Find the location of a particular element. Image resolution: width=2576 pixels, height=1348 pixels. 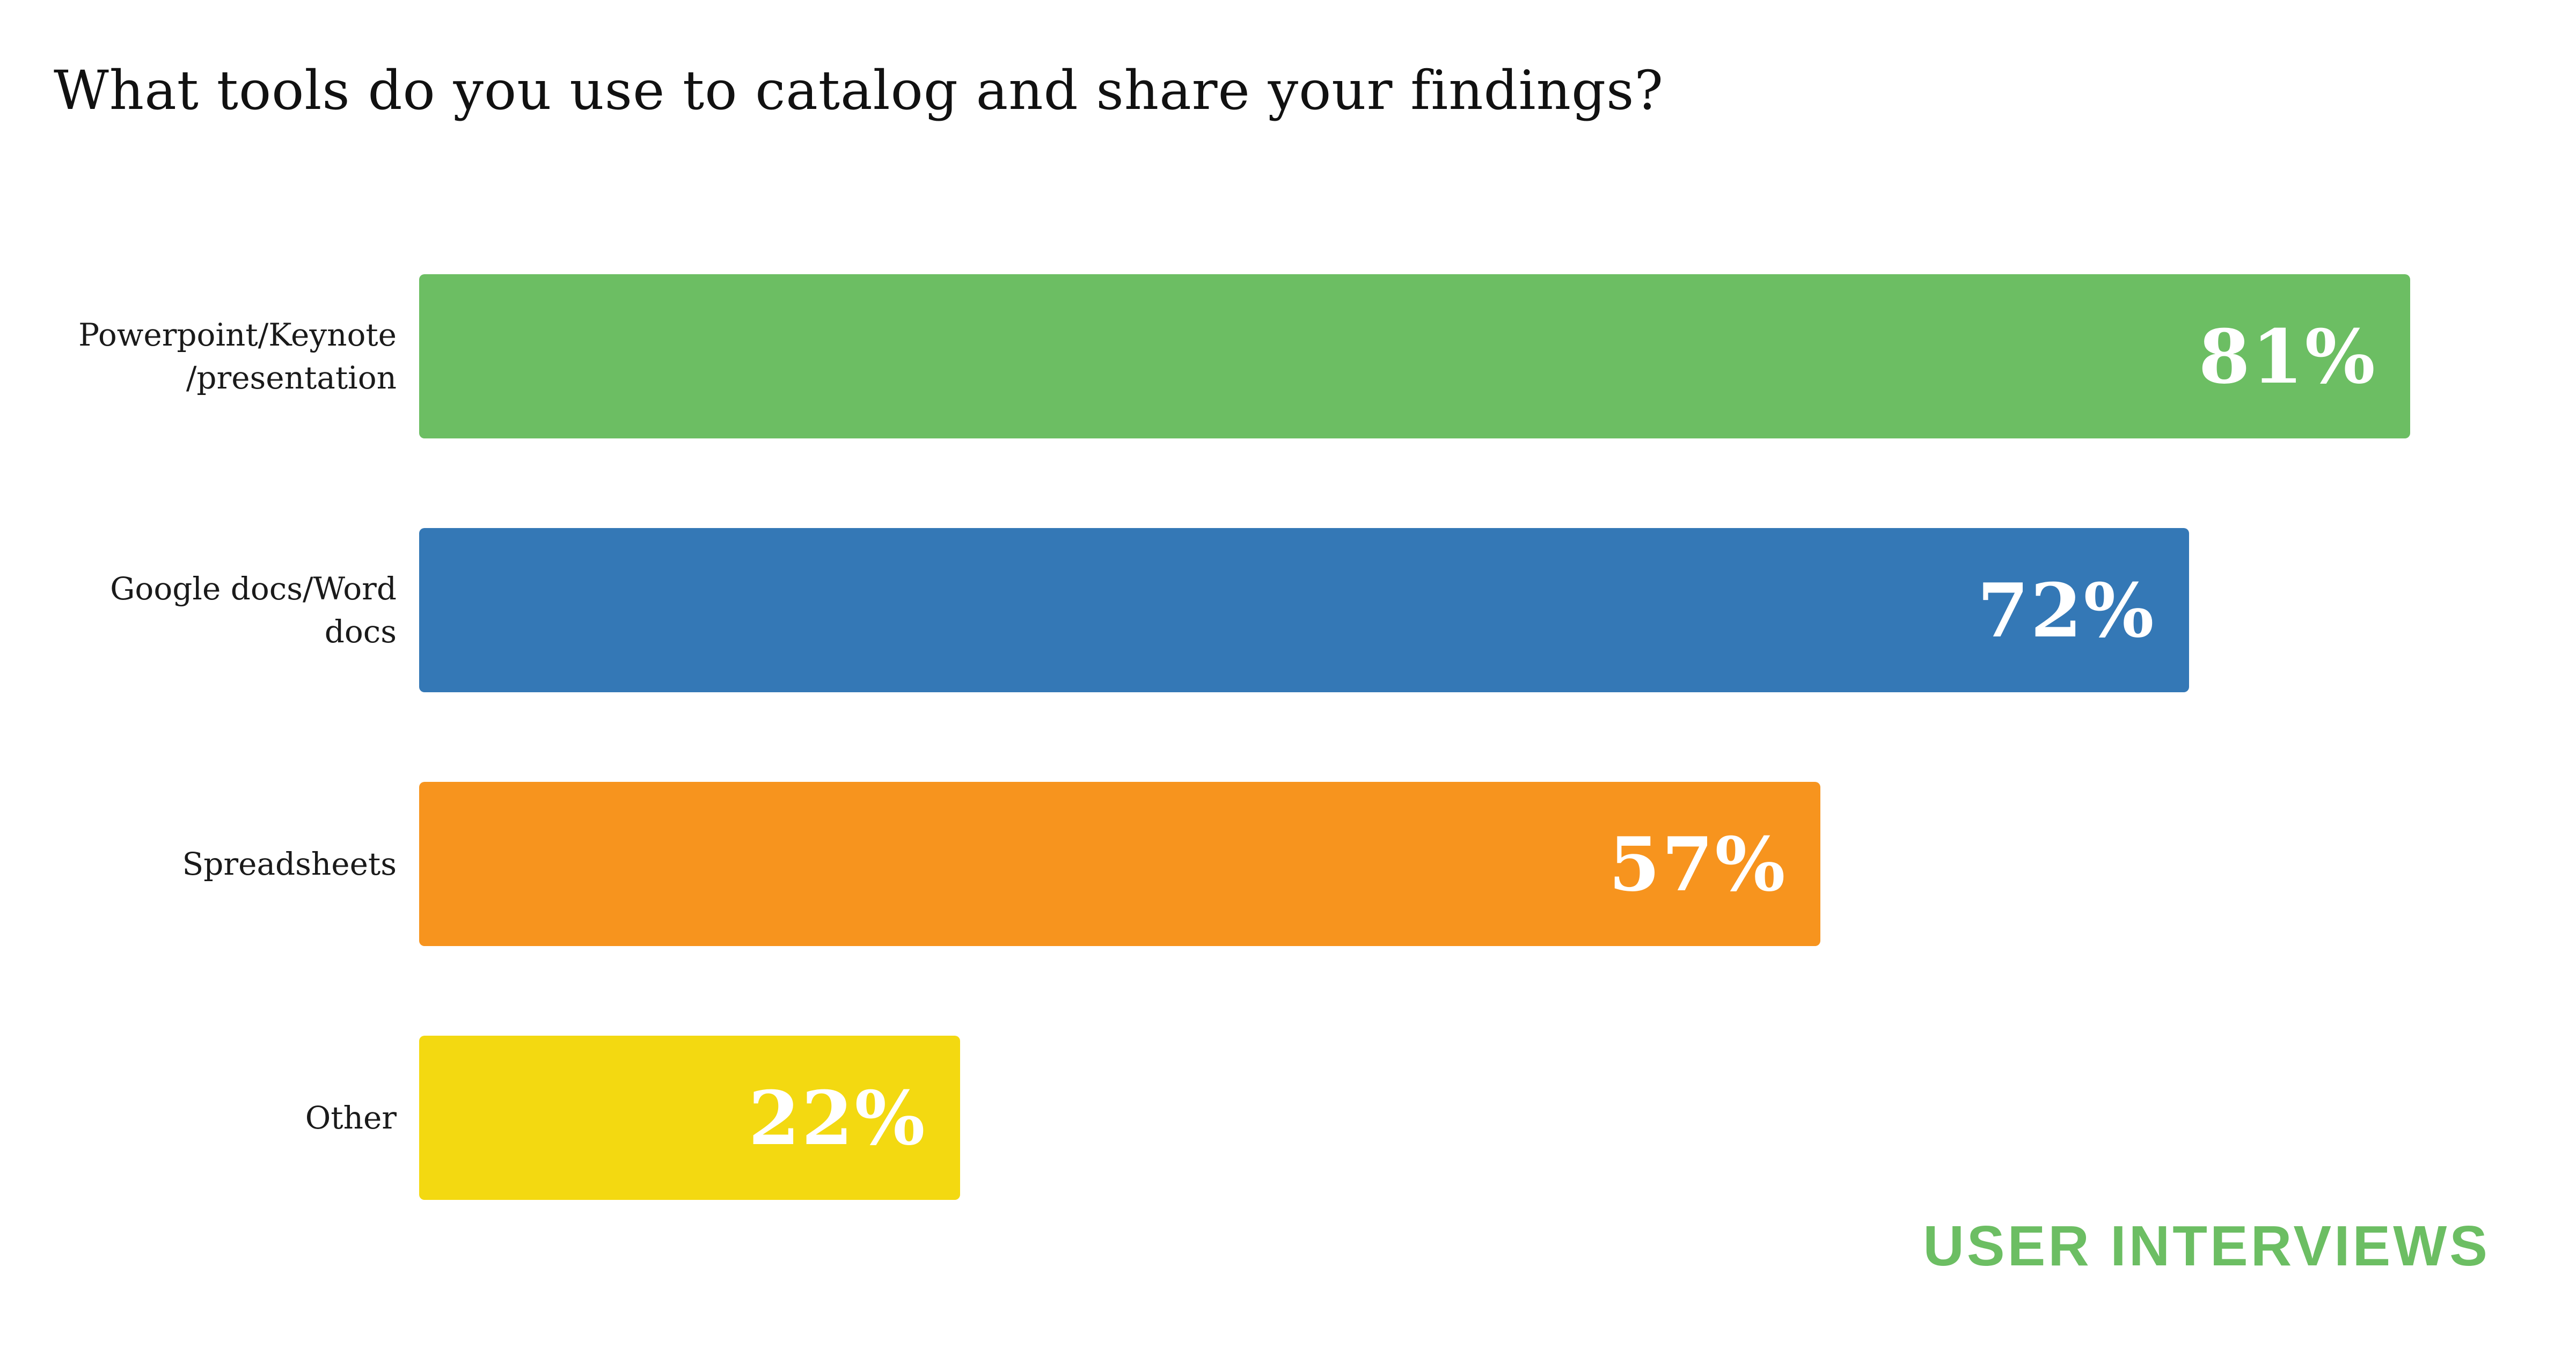

bar-value-label: 81% is located at coordinates (2287, 356).